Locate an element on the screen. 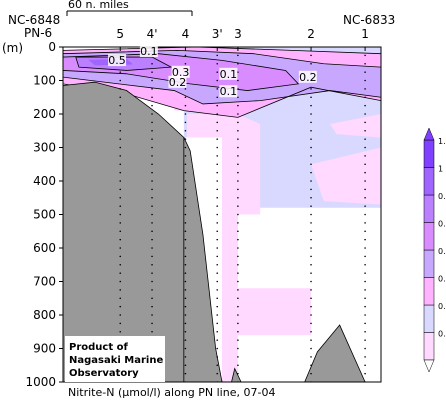 The width and height of the screenshot is (446, 400). station-label: 5 is located at coordinates (120, 34).